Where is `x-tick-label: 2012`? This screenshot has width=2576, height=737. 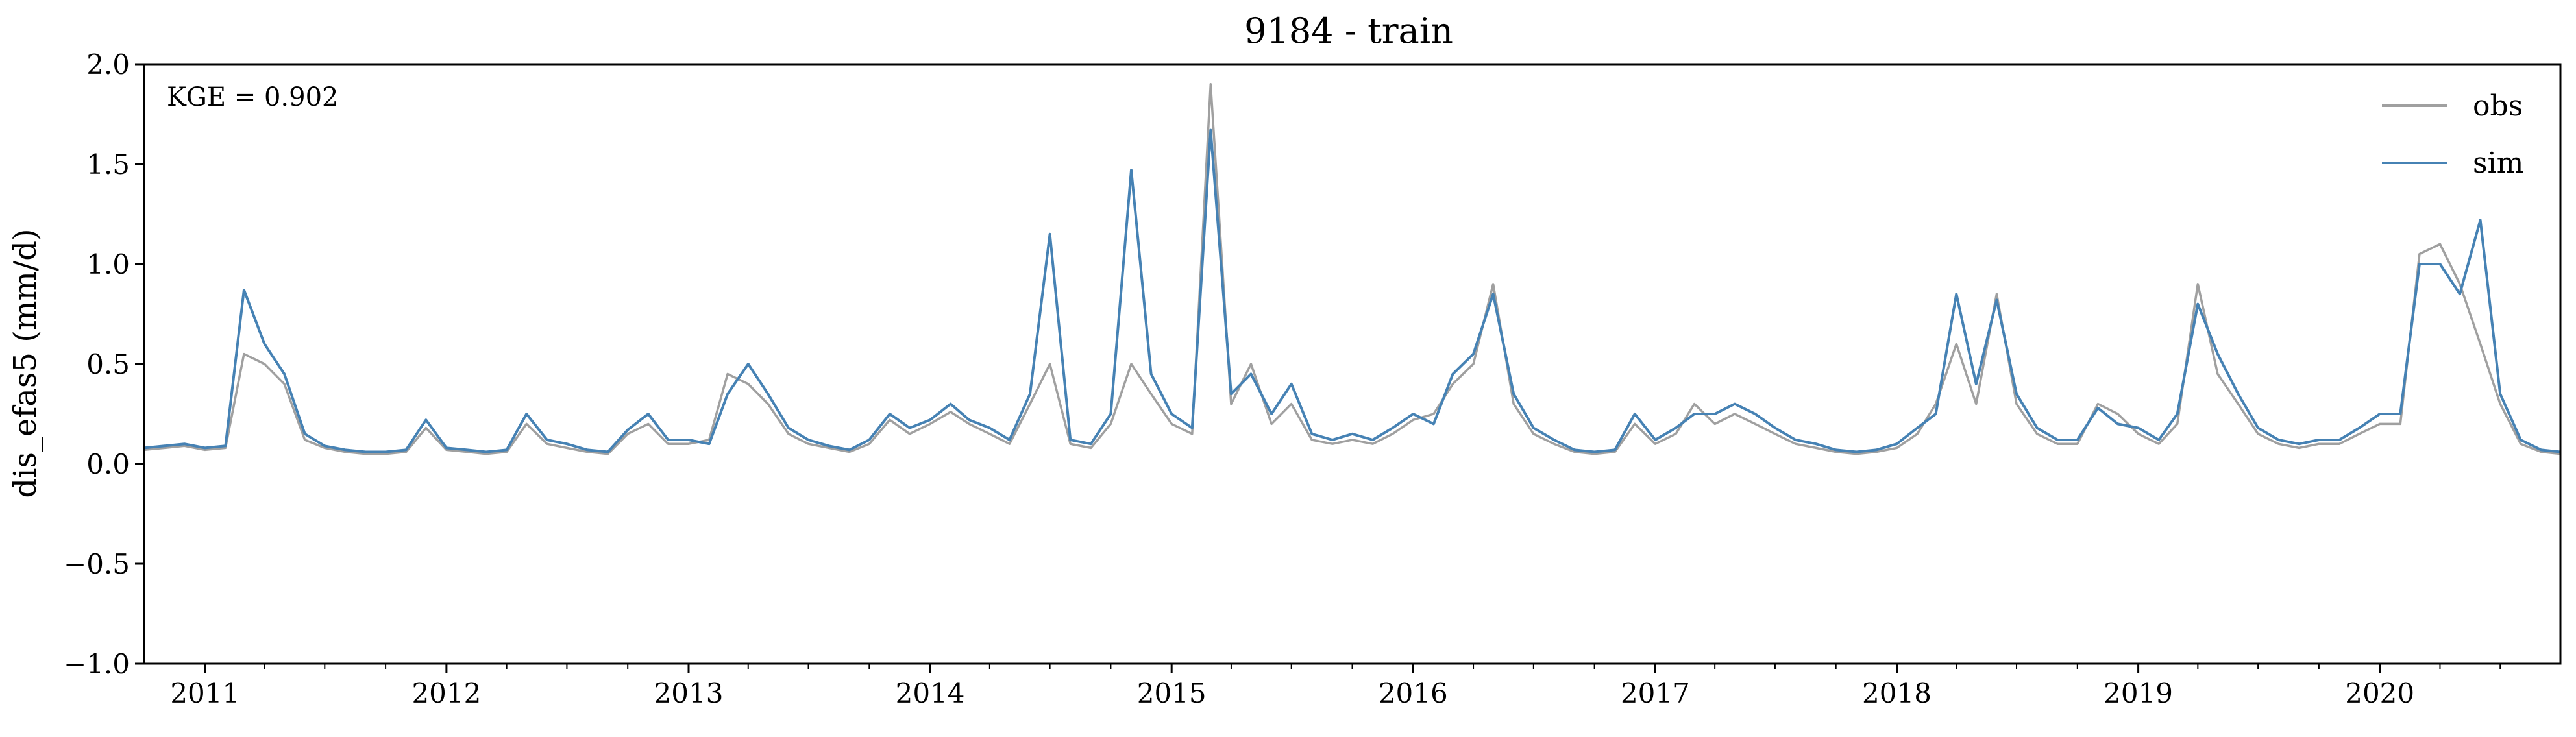 x-tick-label: 2012 is located at coordinates (446, 693).